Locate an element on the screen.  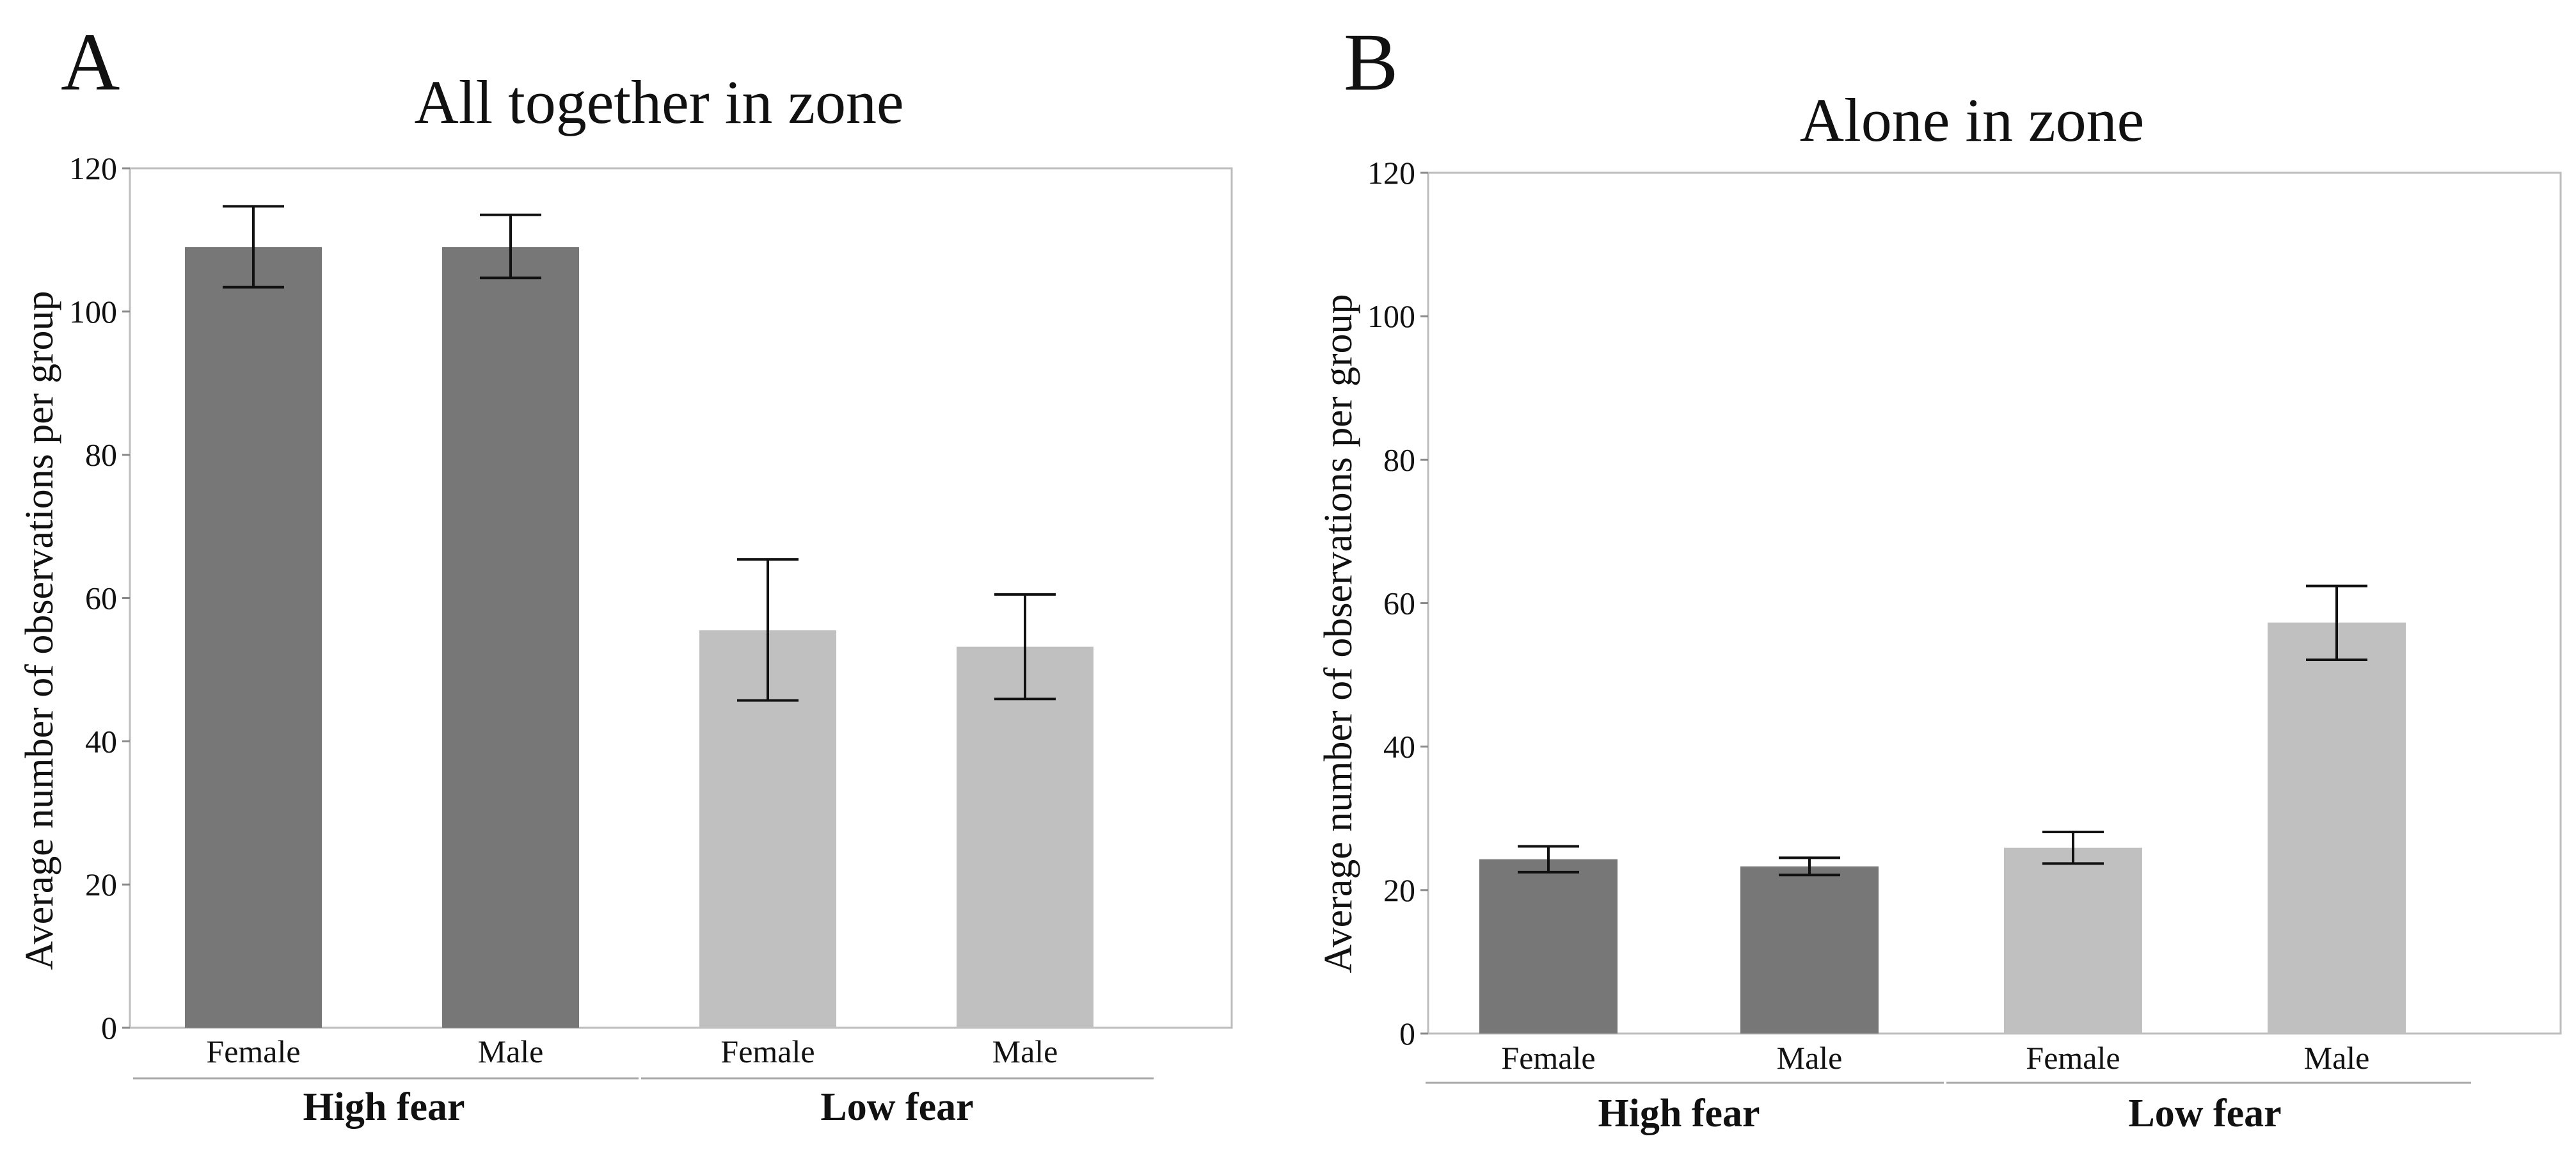
panel-a-y-tick-label-20: 20 is located at coordinates (101, 884).